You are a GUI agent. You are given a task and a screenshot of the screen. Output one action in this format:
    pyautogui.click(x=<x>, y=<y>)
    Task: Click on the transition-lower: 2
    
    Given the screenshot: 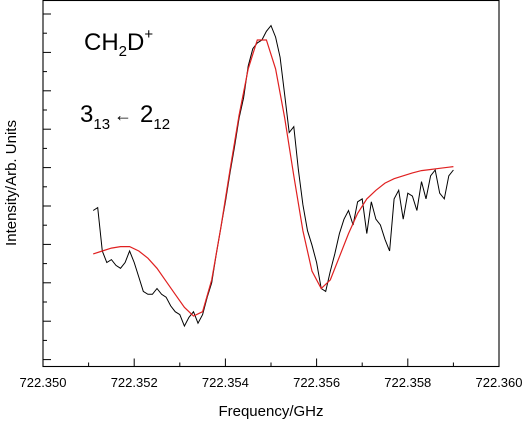 What is the action you would take?
    pyautogui.click(x=146, y=114)
    